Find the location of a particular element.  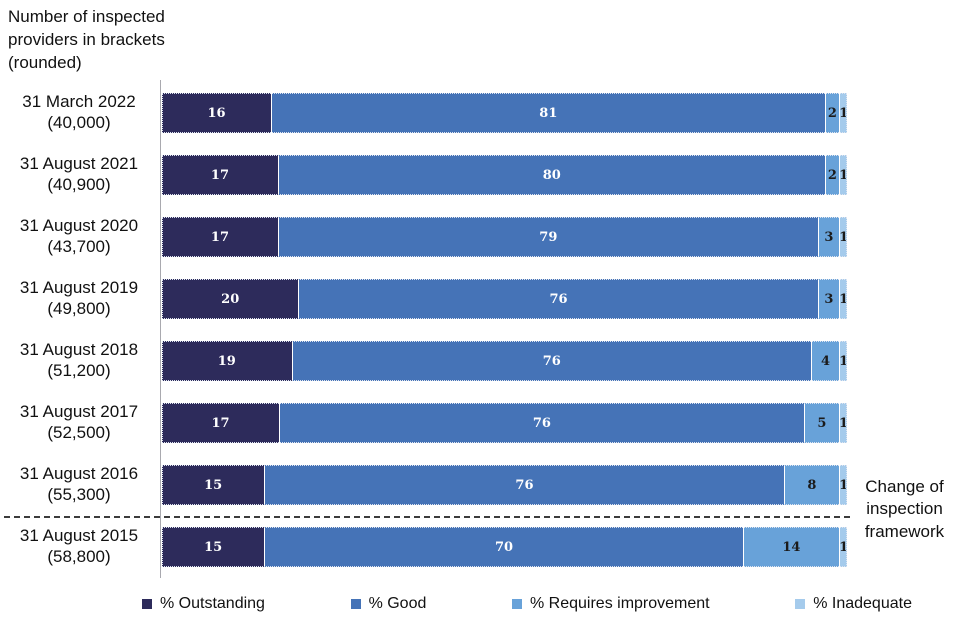

segment-requires-improvement: 5 is located at coordinates (822, 423).